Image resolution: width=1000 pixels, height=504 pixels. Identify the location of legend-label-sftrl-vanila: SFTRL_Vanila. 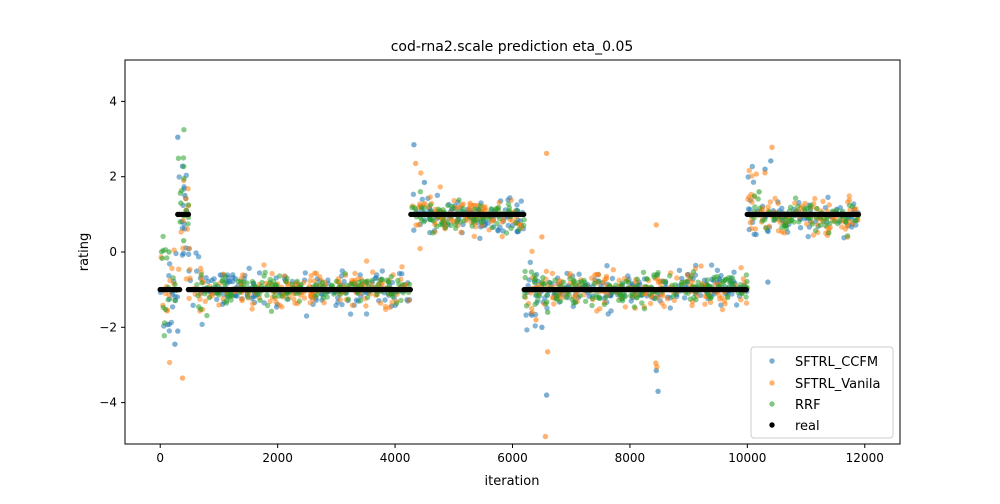
(838, 384).